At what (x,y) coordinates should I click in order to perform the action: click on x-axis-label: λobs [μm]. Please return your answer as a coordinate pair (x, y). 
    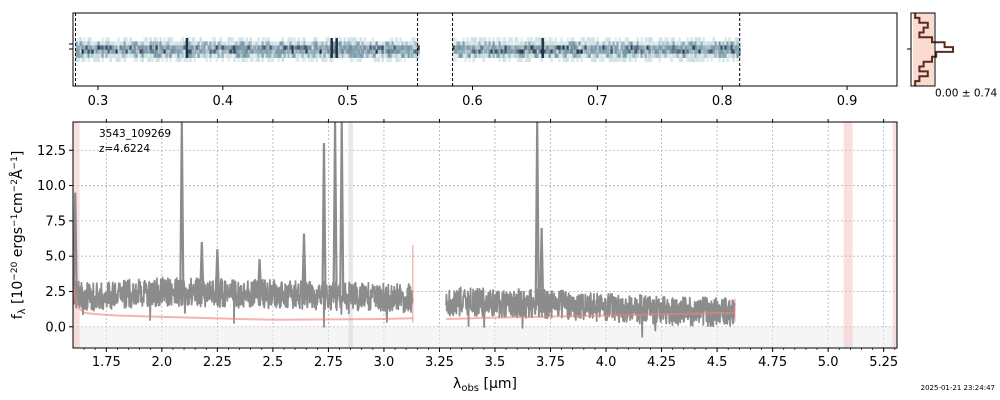
    Looking at the image, I should click on (485, 385).